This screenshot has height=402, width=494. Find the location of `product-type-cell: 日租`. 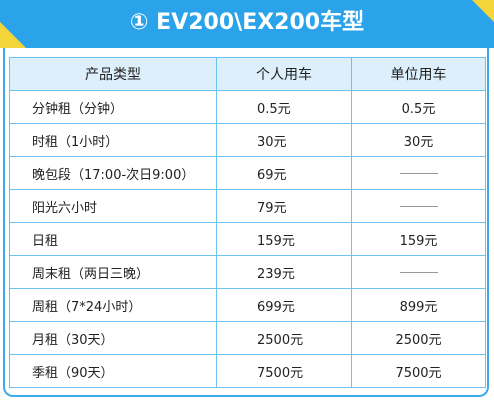

product-type-cell: 日租 is located at coordinates (113, 239).